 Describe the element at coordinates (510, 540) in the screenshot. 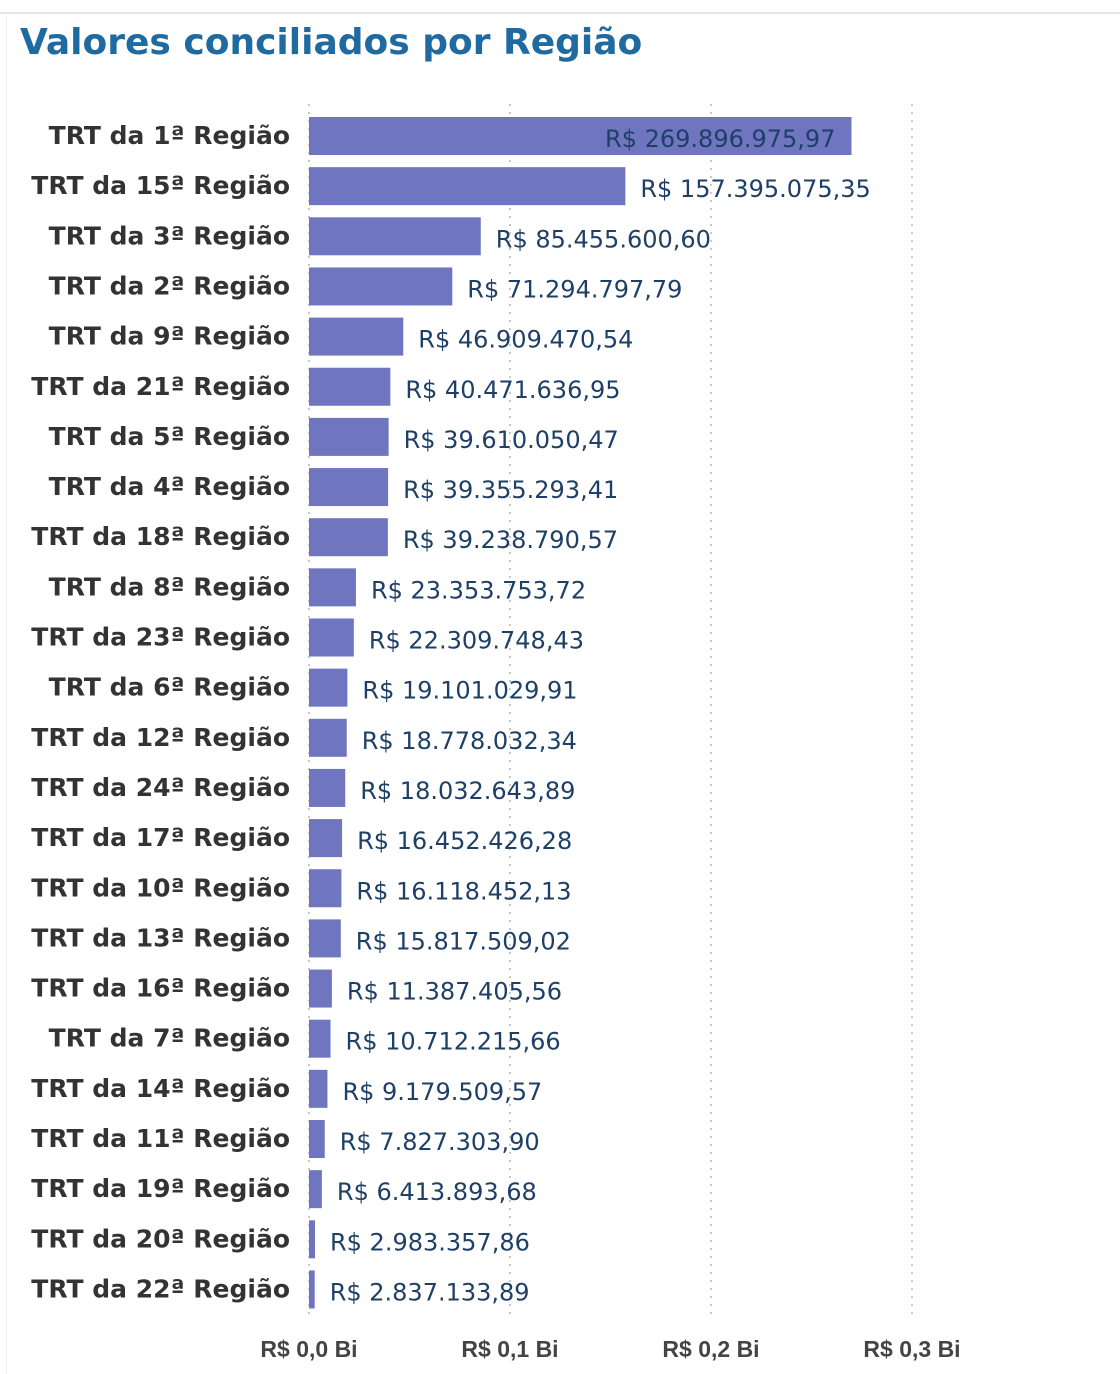

I see `value-label: R$ 39.238.790,57` at that location.